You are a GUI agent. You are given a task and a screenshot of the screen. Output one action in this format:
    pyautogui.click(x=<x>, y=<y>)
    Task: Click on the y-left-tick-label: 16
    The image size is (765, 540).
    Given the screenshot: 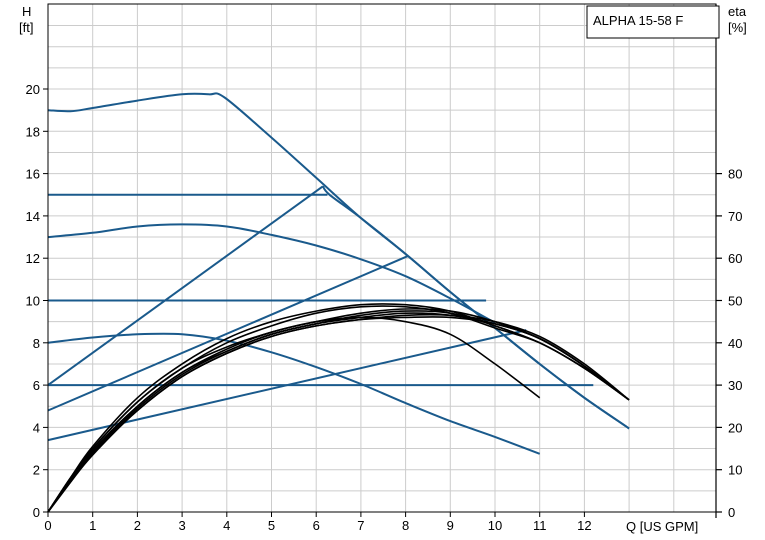 What is the action you would take?
    pyautogui.click(x=33, y=174)
    